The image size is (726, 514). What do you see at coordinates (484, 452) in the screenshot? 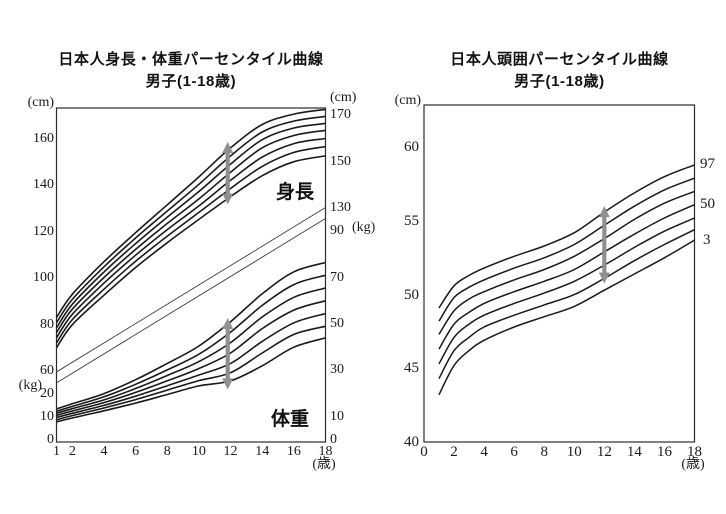
I see `right-chart-age-tick-4: 4` at bounding box center [484, 452].